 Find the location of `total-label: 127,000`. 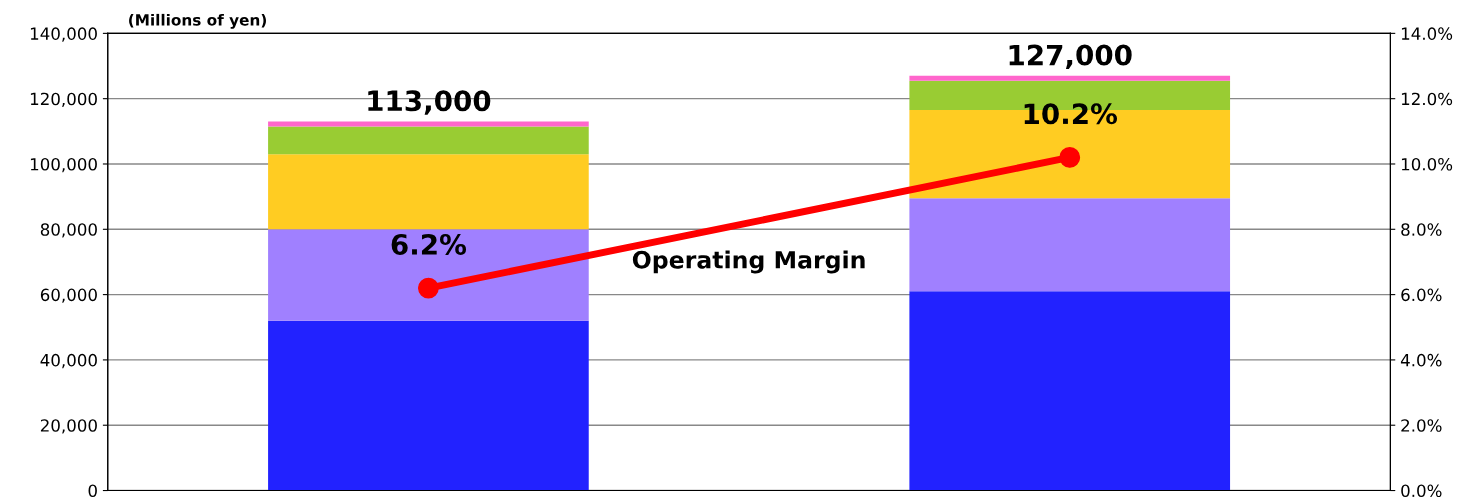

total-label: 127,000 is located at coordinates (1070, 57).